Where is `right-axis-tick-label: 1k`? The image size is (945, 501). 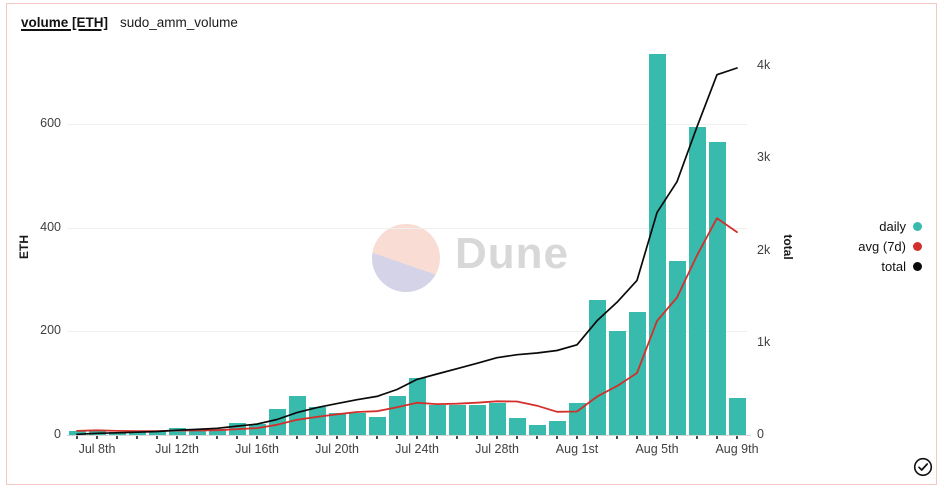
right-axis-tick-label: 1k is located at coordinates (764, 341).